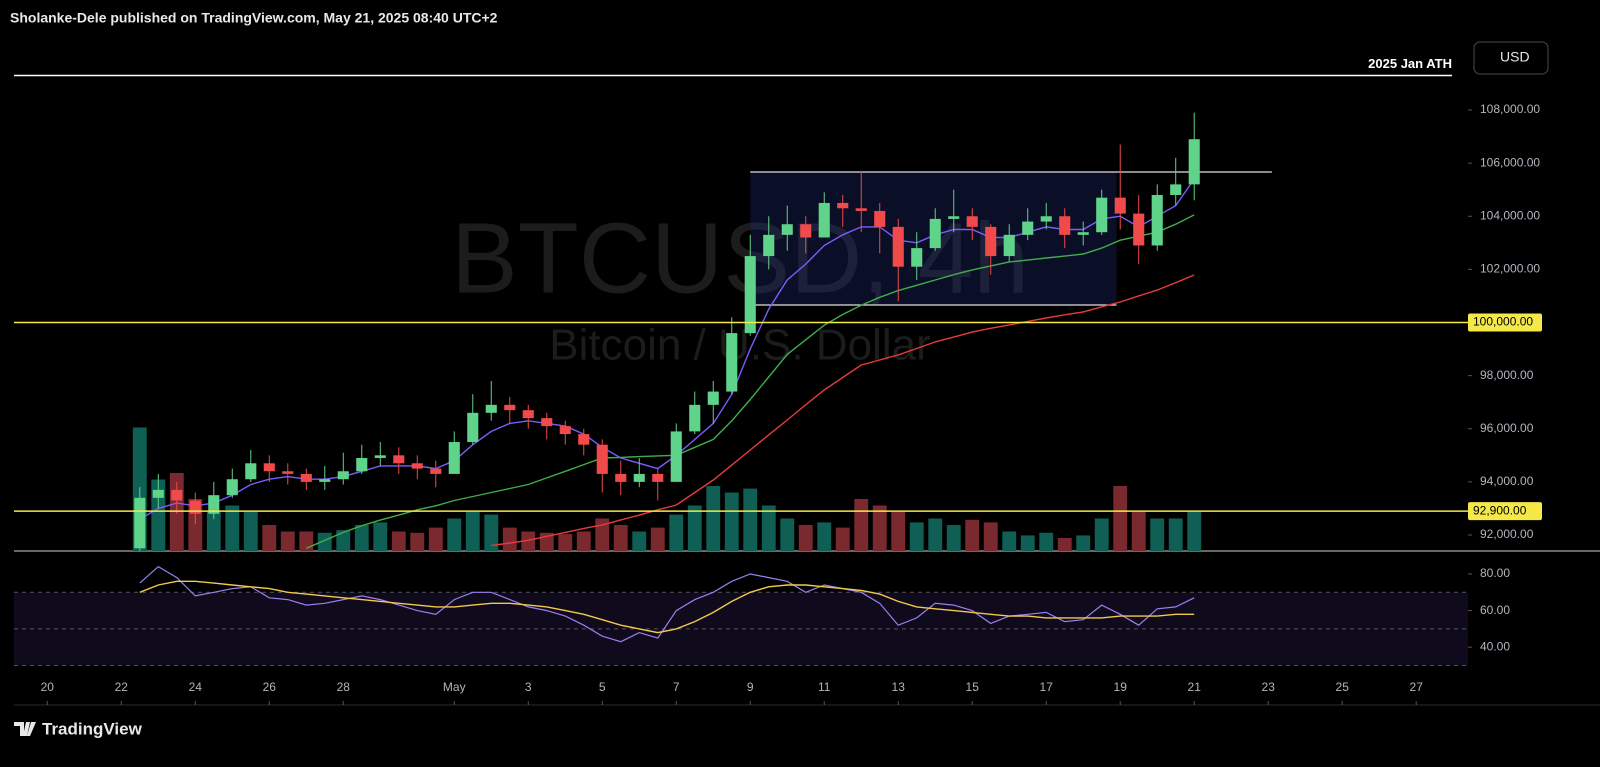  What do you see at coordinates (1410, 63) in the screenshot?
I see `level-label: 2025 Jan ATH` at bounding box center [1410, 63].